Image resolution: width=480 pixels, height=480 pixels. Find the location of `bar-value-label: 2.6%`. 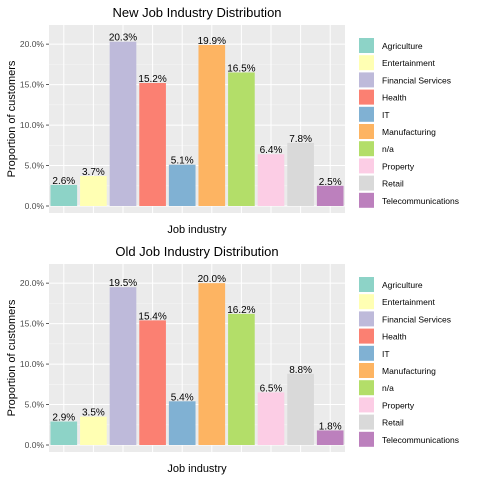

bar-value-label: 2.6% is located at coordinates (63, 181).